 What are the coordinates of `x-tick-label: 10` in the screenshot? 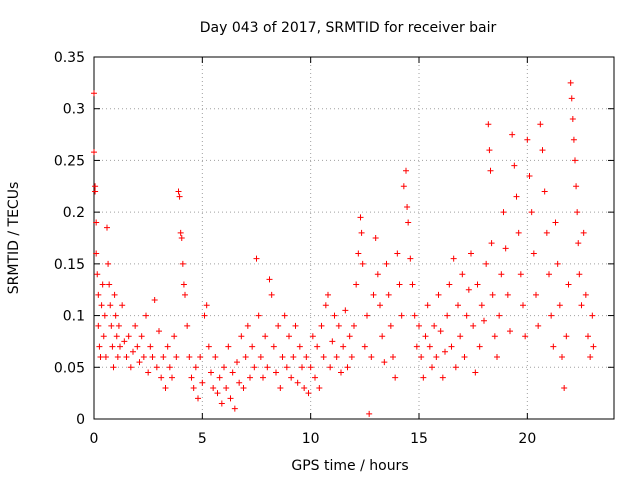 It's located at (311, 439).